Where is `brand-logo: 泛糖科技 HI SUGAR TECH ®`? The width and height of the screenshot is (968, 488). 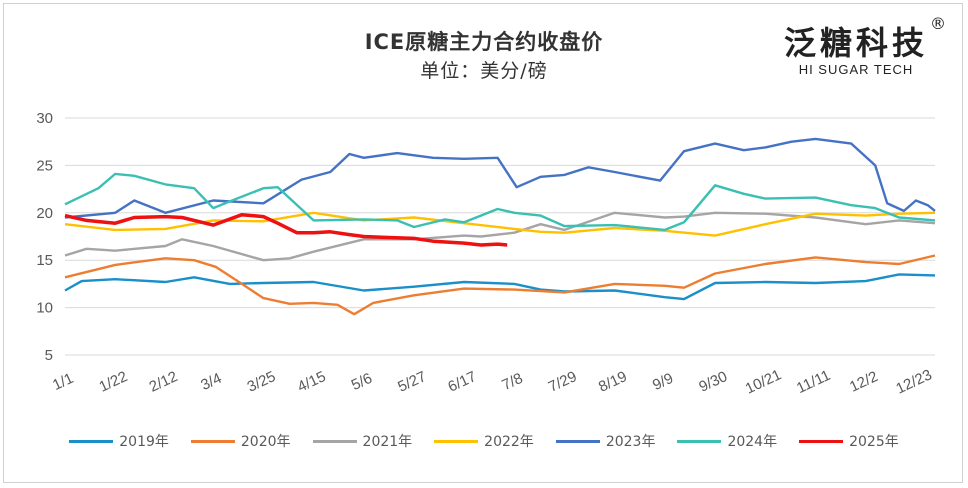 brand-logo: 泛糖科技 HI SUGAR TECH ® is located at coordinates (864, 45).